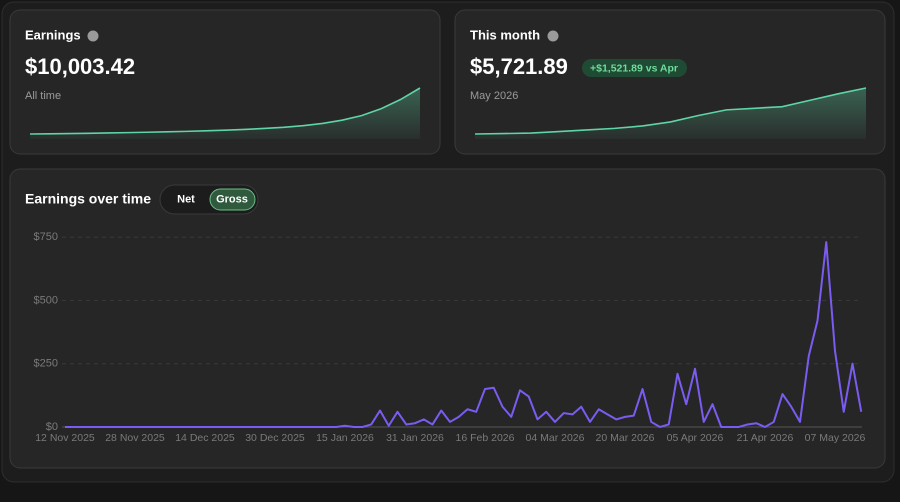 The width and height of the screenshot is (900, 502). What do you see at coordinates (765, 438) in the screenshot?
I see `x-tick-label: 21 Apr 2026` at bounding box center [765, 438].